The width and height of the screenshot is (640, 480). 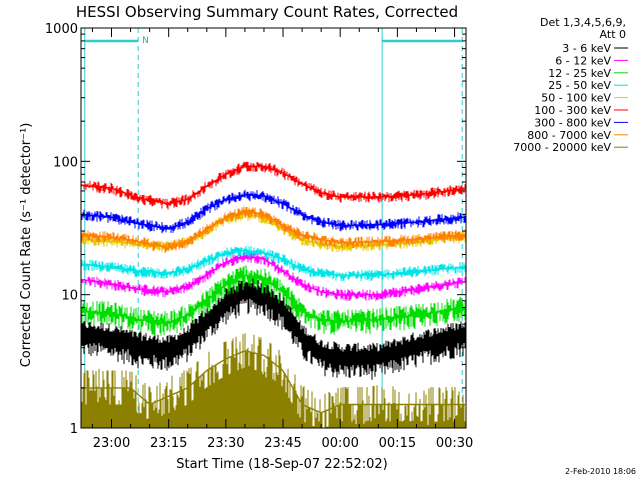 What do you see at coordinates (454, 443) in the screenshot?
I see `x-tick-label: 00:30` at bounding box center [454, 443].